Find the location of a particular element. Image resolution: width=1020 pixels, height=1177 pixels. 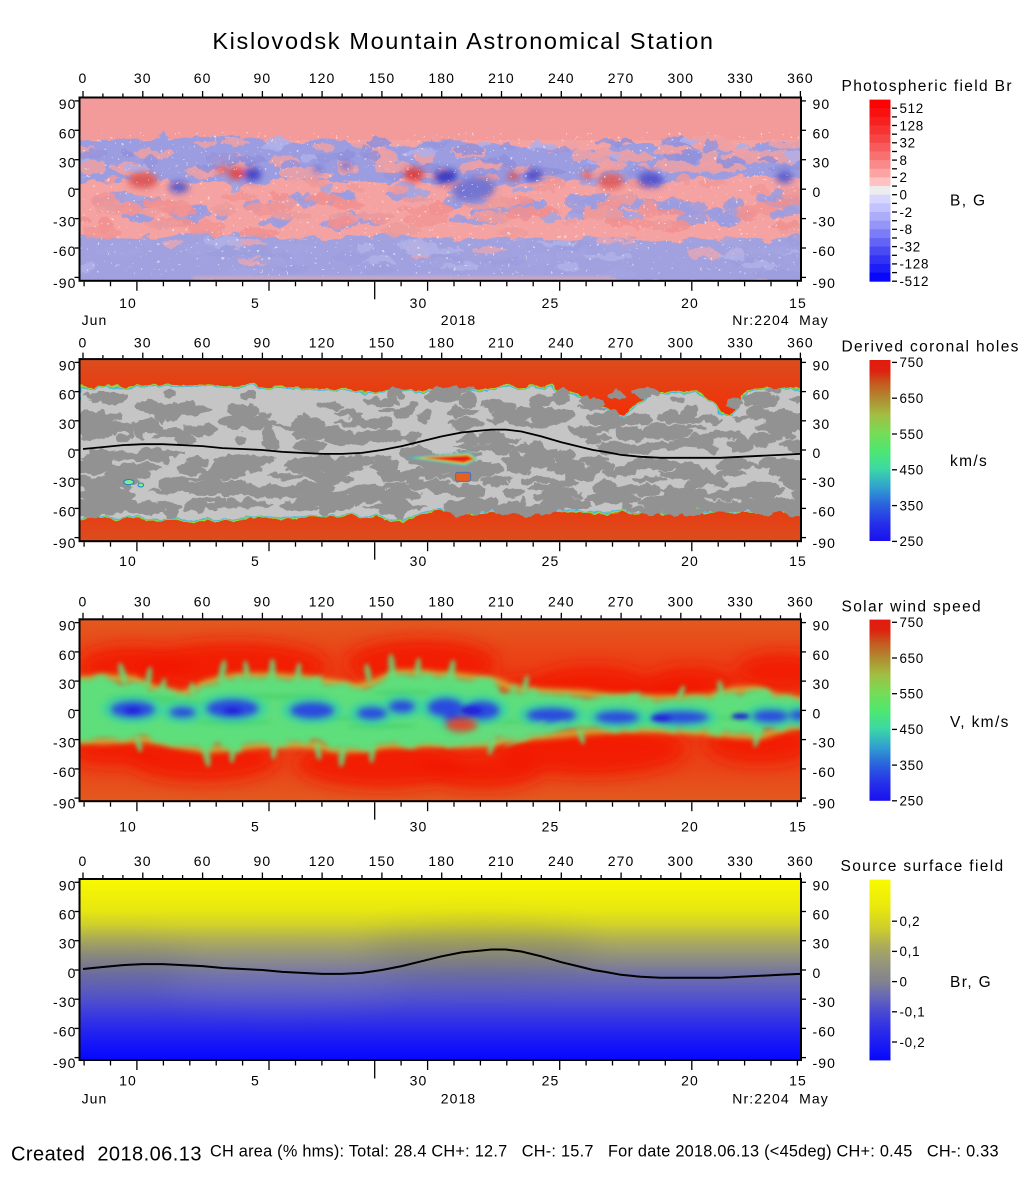

svg-text: Photospheric field Br is located at coordinates (927, 86).